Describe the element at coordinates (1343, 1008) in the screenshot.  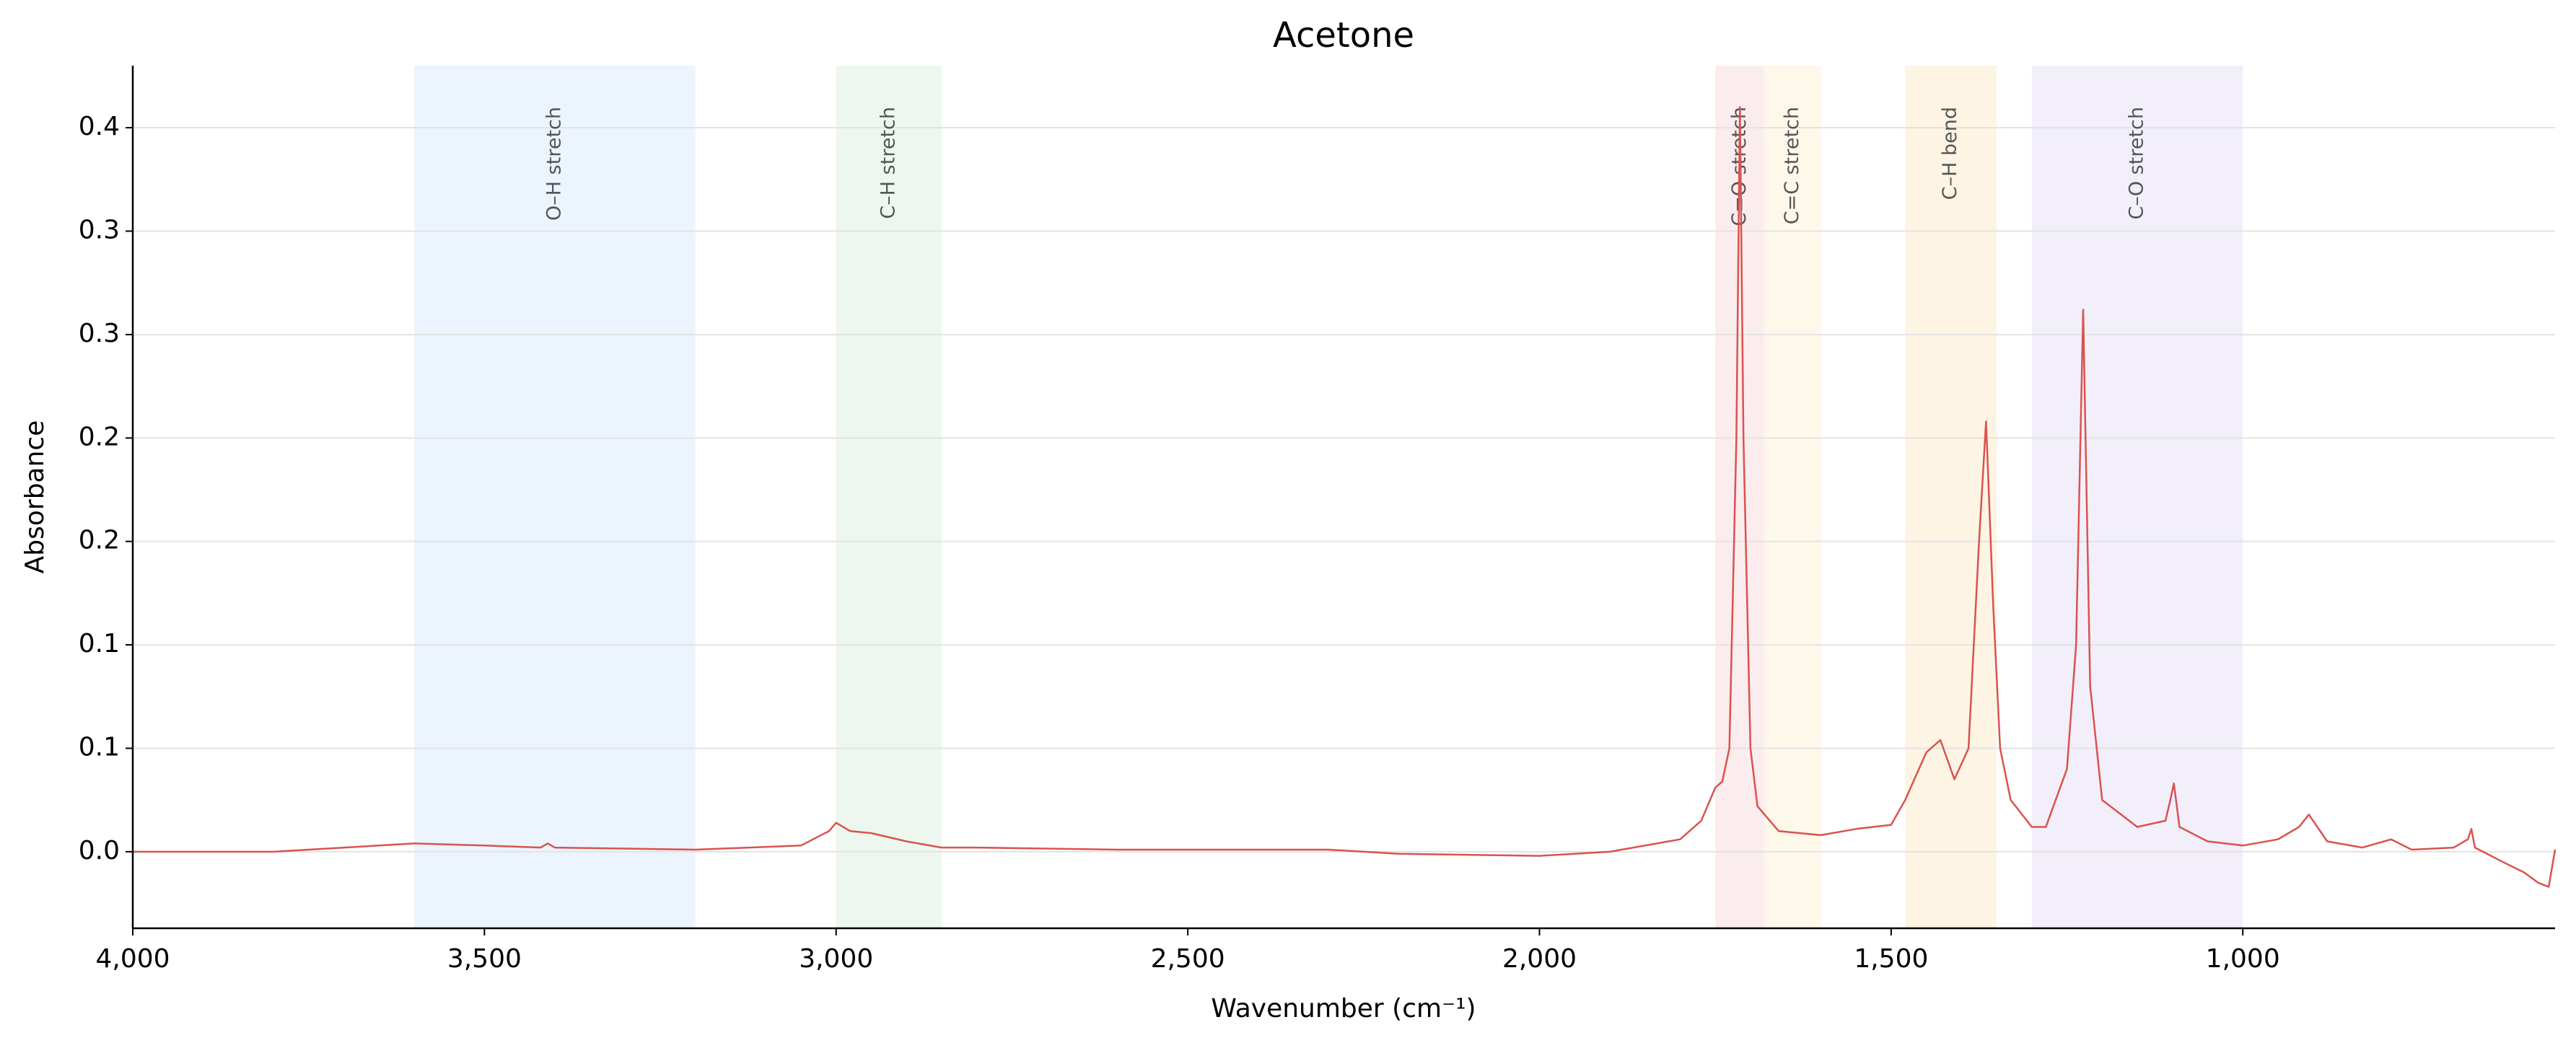
I see `x-axis-label: Wavenumber (cm⁻¹)` at that location.